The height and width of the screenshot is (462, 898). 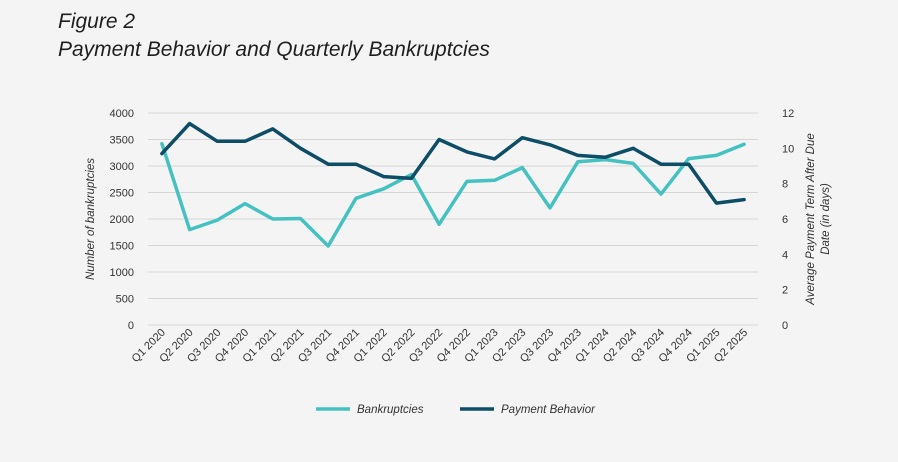 I want to click on right-tick-label: 12, so click(x=788, y=114).